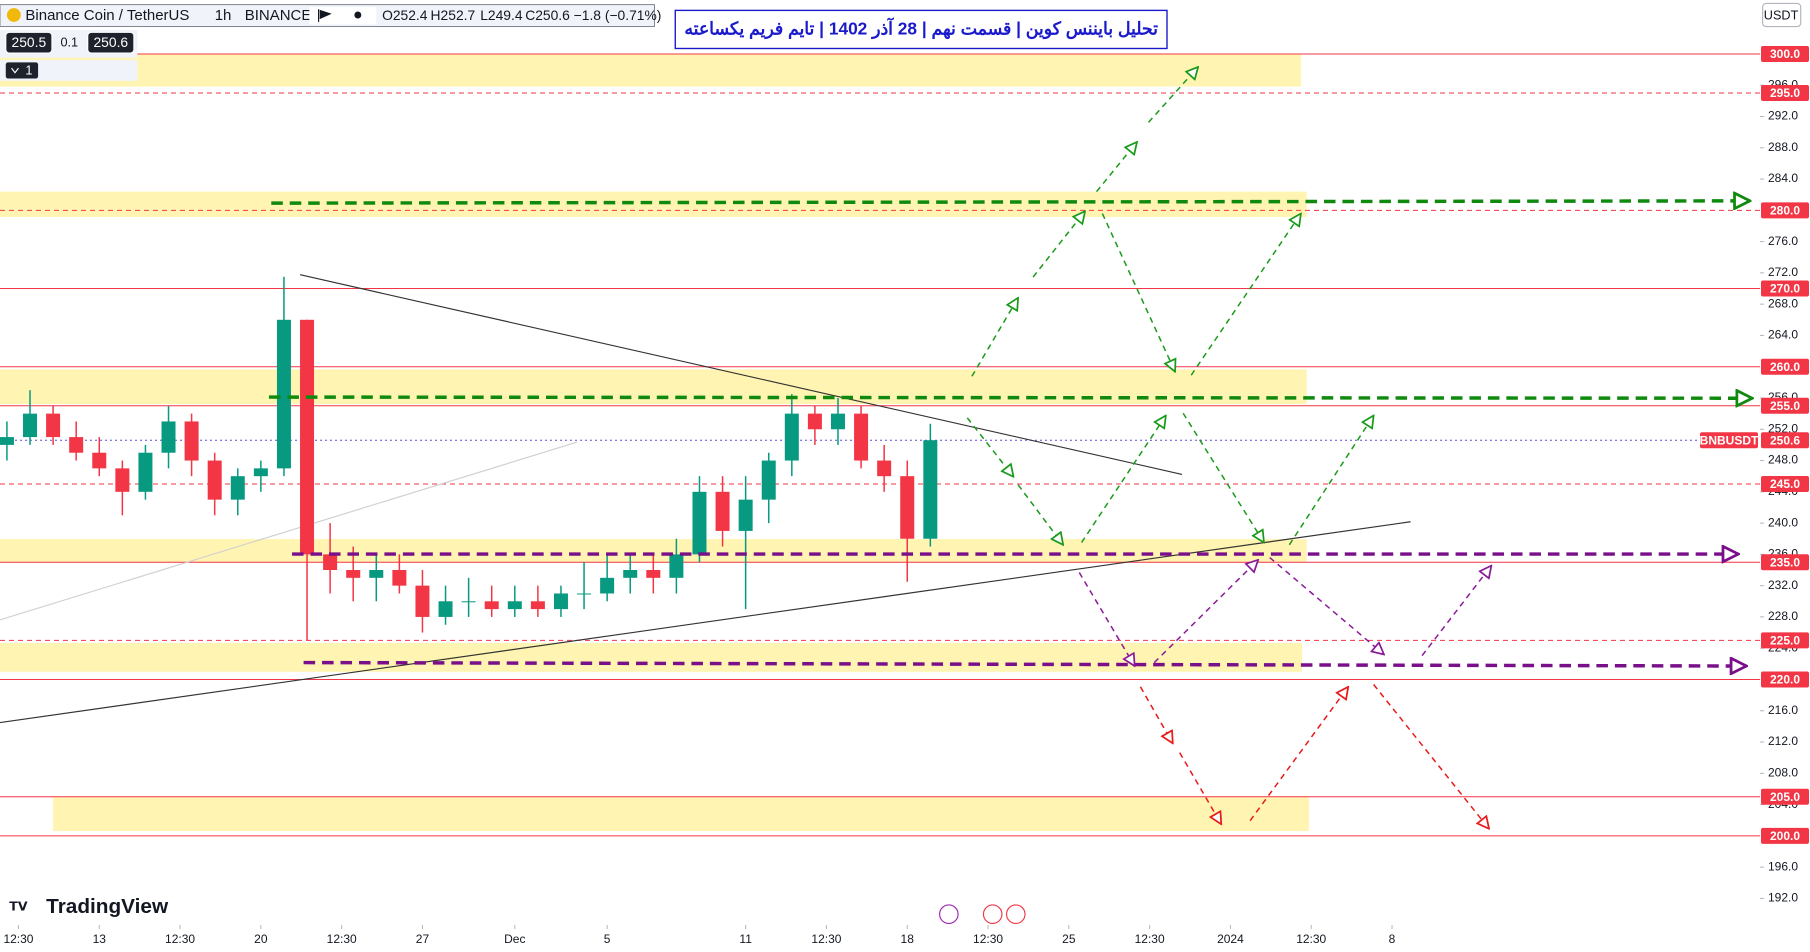 The height and width of the screenshot is (952, 1810). What do you see at coordinates (405, 15) in the screenshot?
I see `ohlc-open: O252.4` at bounding box center [405, 15].